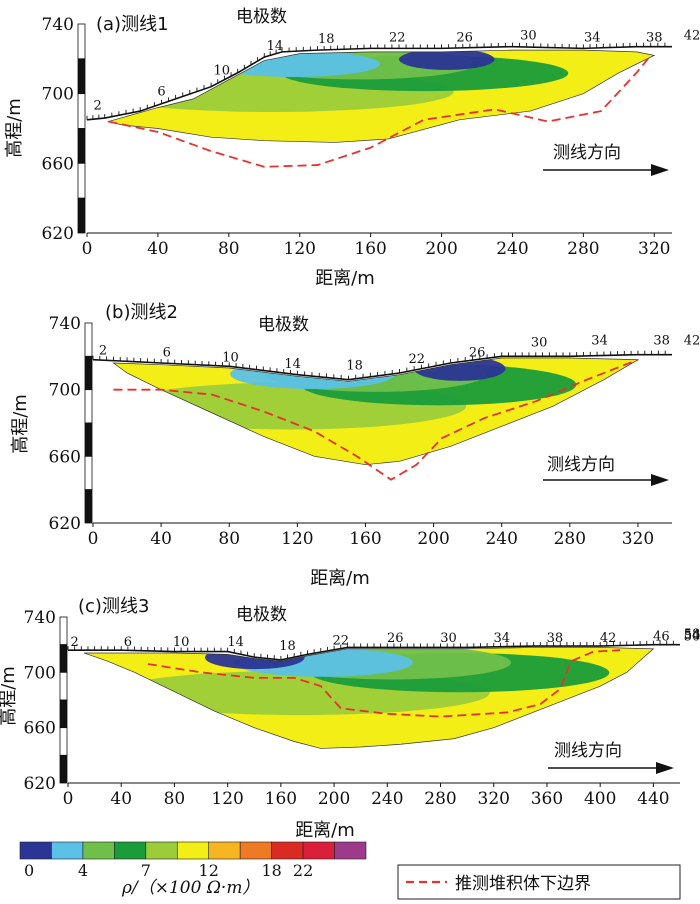 The image size is (700, 904). What do you see at coordinates (83, 870) in the screenshot?
I see `colorbar-tick-label: 4` at bounding box center [83, 870].